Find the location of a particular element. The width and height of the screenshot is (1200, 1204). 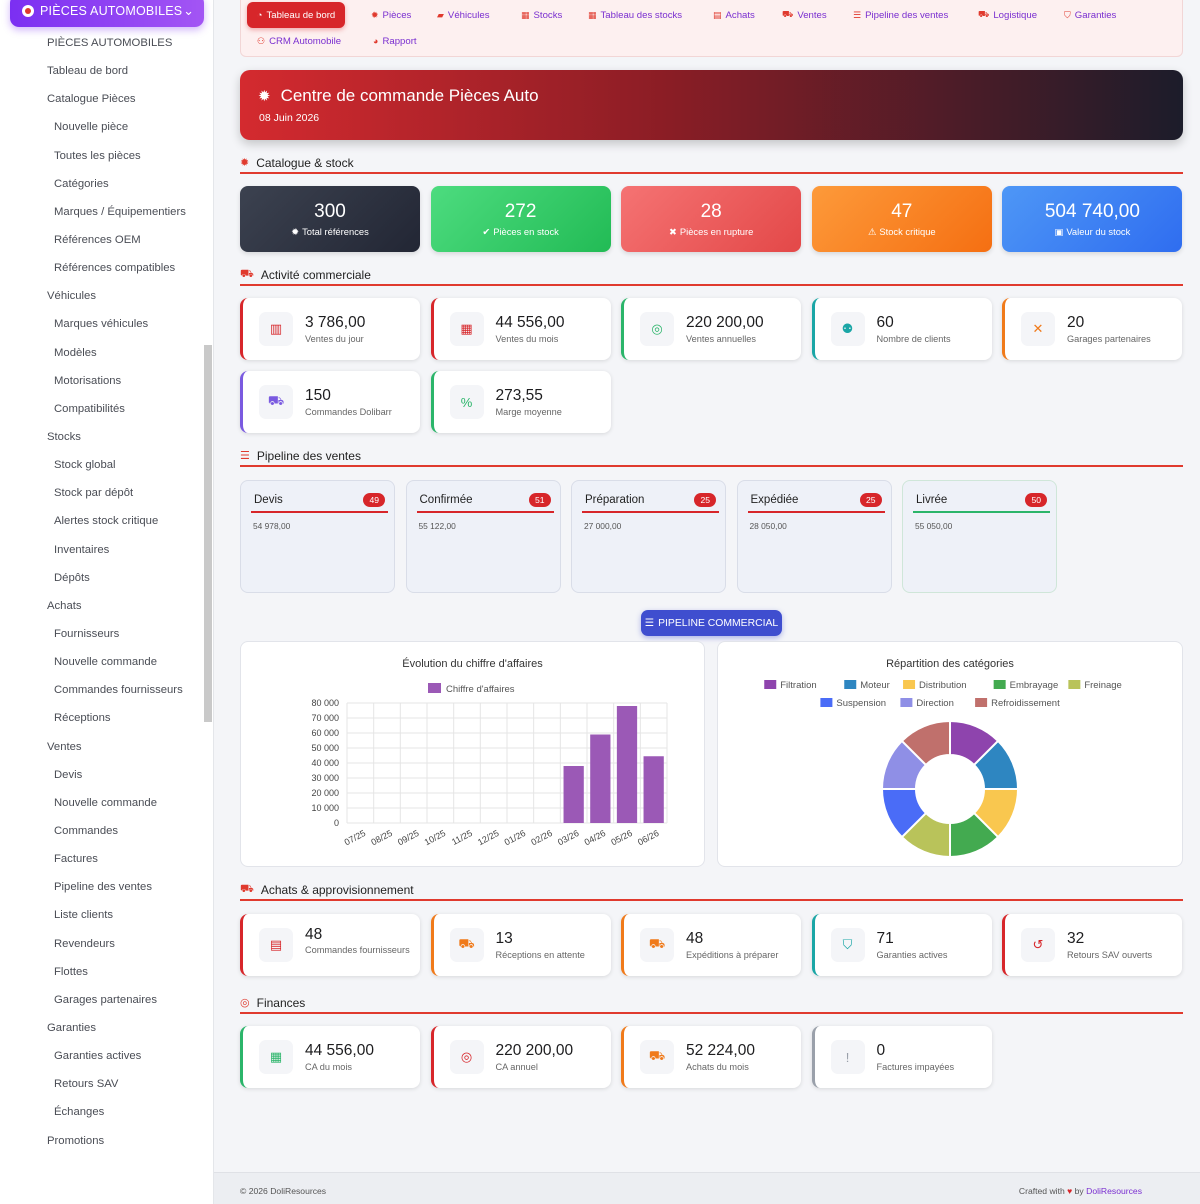

stat-card: 28 ✖ Pièces en rupture is located at coordinates (711, 219).